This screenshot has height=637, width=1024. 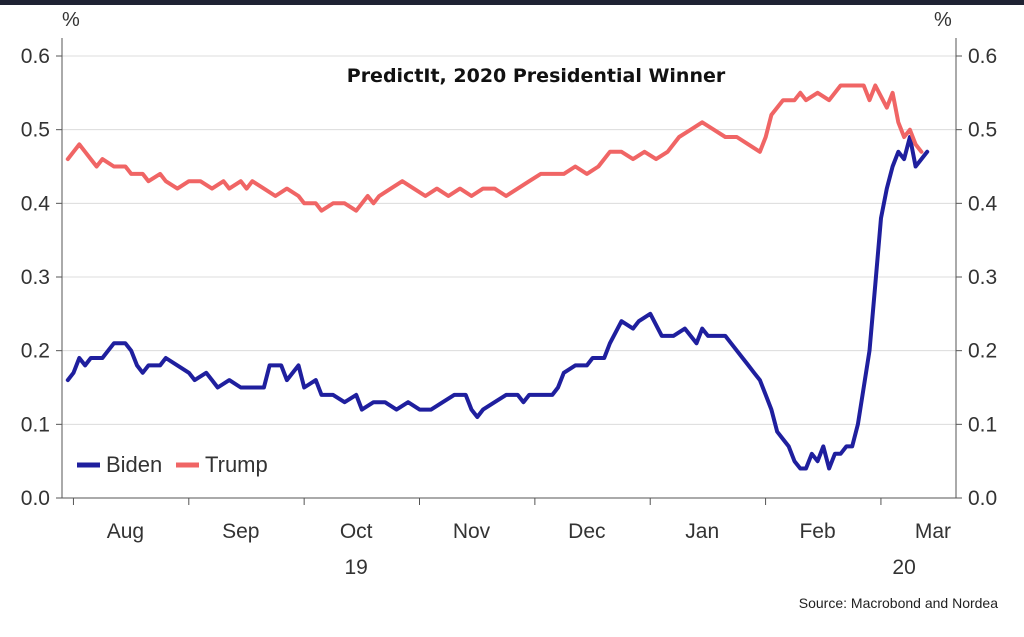 What do you see at coordinates (943, 20) in the screenshot?
I see `y-unit-right-label: %` at bounding box center [943, 20].